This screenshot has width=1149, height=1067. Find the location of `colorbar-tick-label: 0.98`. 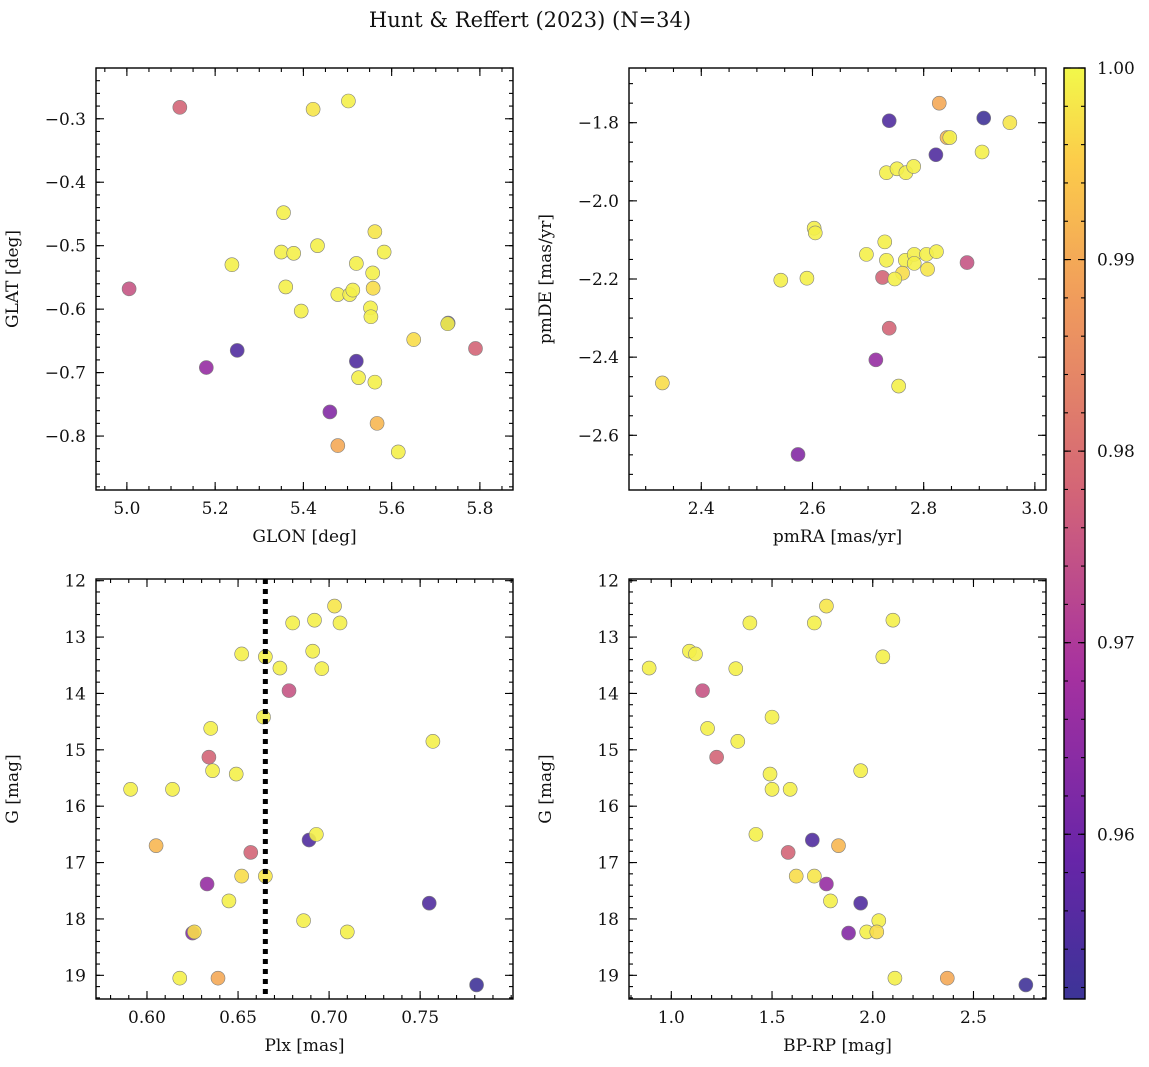

colorbar-tick-label: 0.98 is located at coordinates (1116, 452).